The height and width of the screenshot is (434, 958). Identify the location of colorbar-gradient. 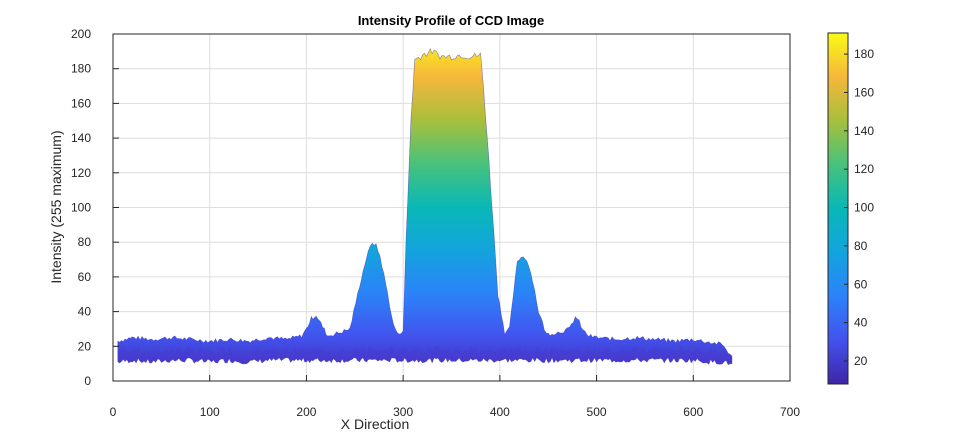
(838, 208).